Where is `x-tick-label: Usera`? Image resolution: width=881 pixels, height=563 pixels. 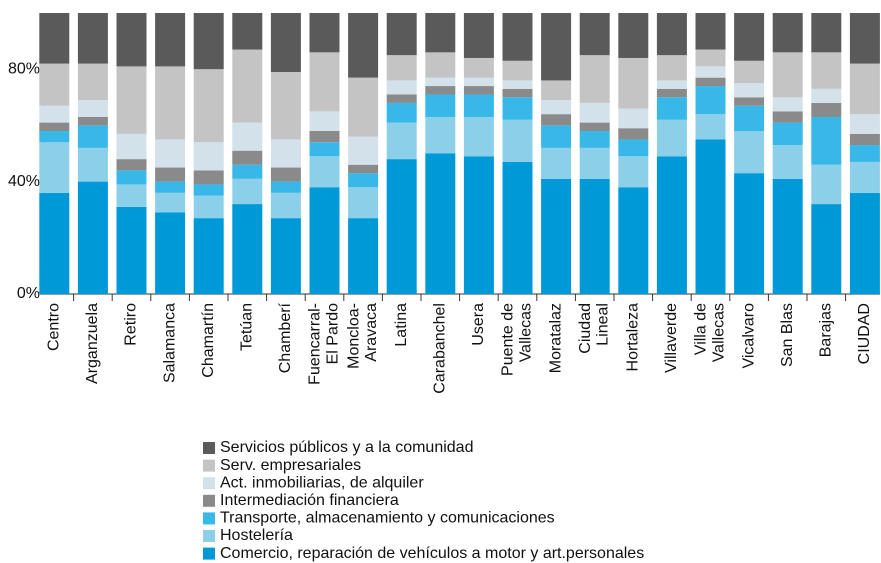
x-tick-label: Usera is located at coordinates (478, 324).